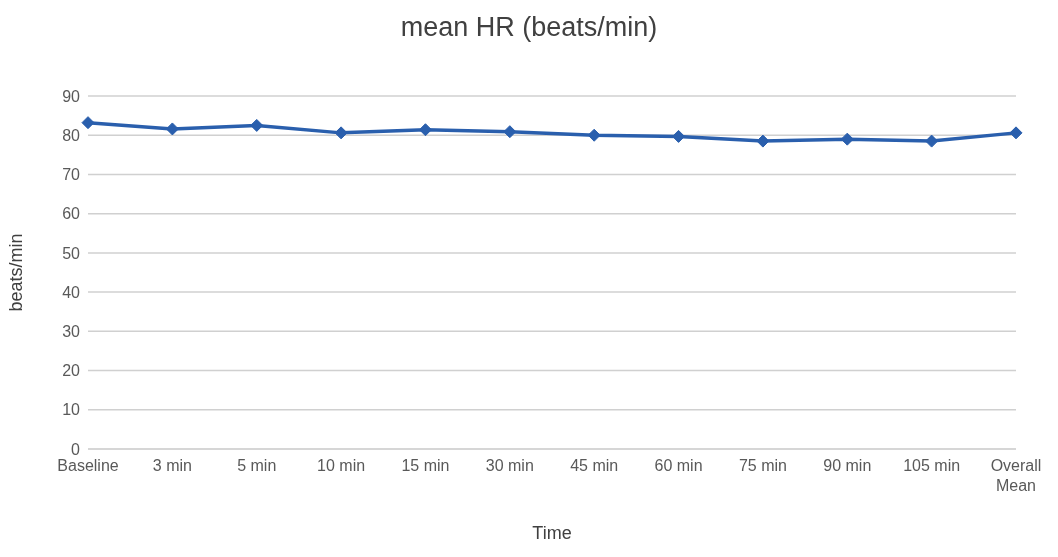 The height and width of the screenshot is (557, 1058). What do you see at coordinates (71, 253) in the screenshot?
I see `y-tick-label: 50` at bounding box center [71, 253].